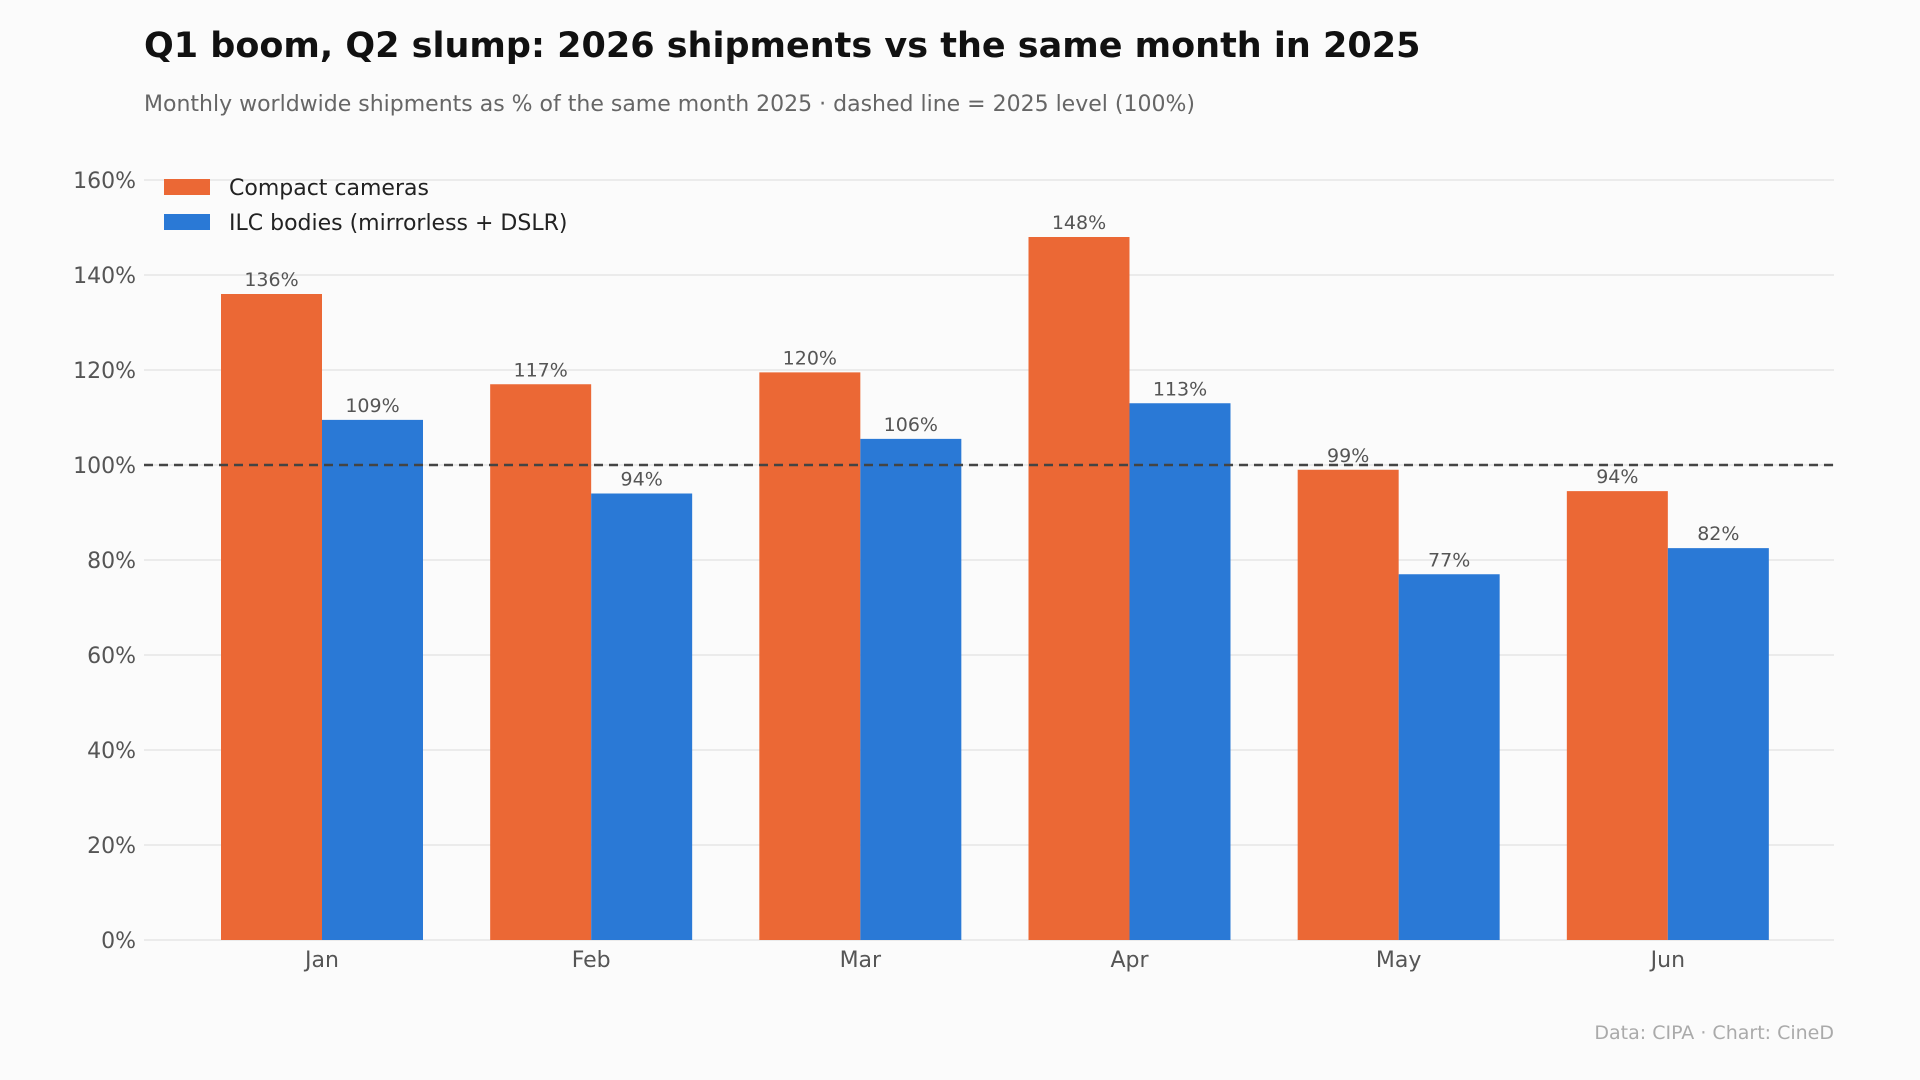 Image resolution: width=1920 pixels, height=1080 pixels. Describe the element at coordinates (1617, 477) in the screenshot. I see `bar-label-compact-jun: 94%` at that location.